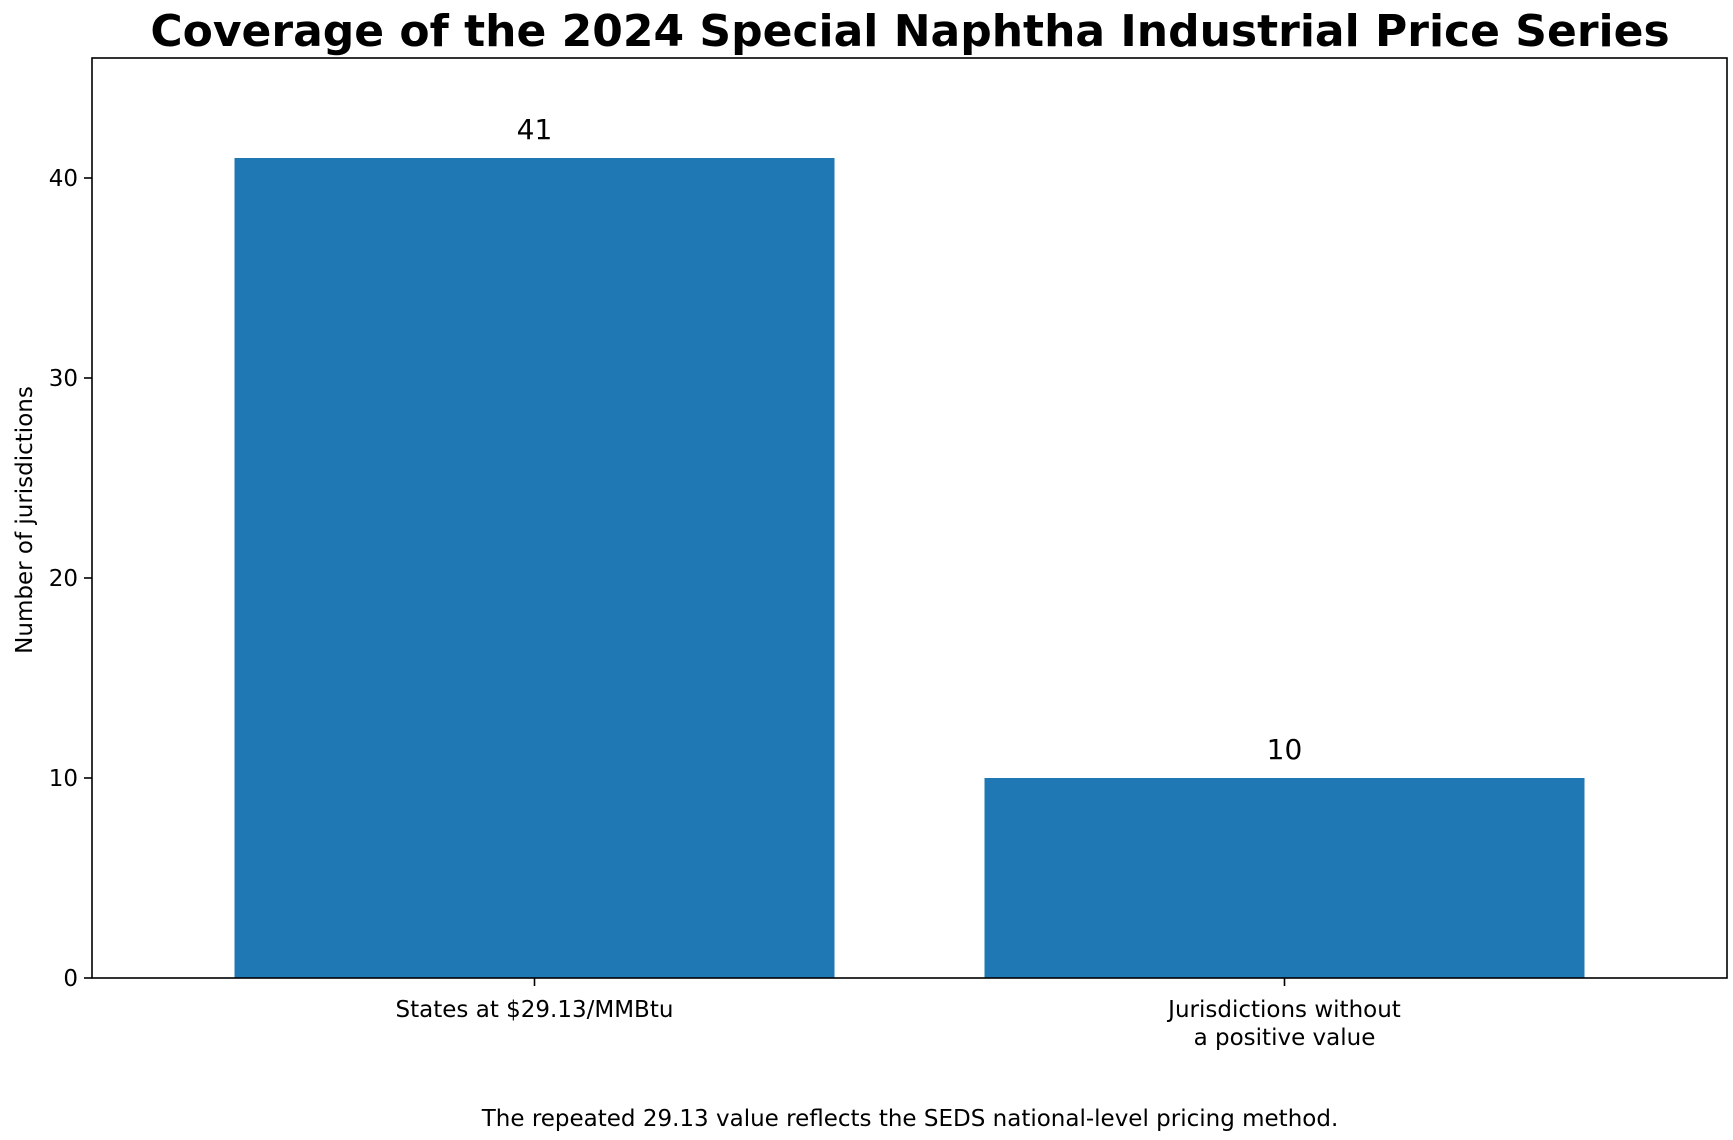  Describe the element at coordinates (25, 520) in the screenshot. I see `y-axis-label: Number of jurisdictions` at that location.